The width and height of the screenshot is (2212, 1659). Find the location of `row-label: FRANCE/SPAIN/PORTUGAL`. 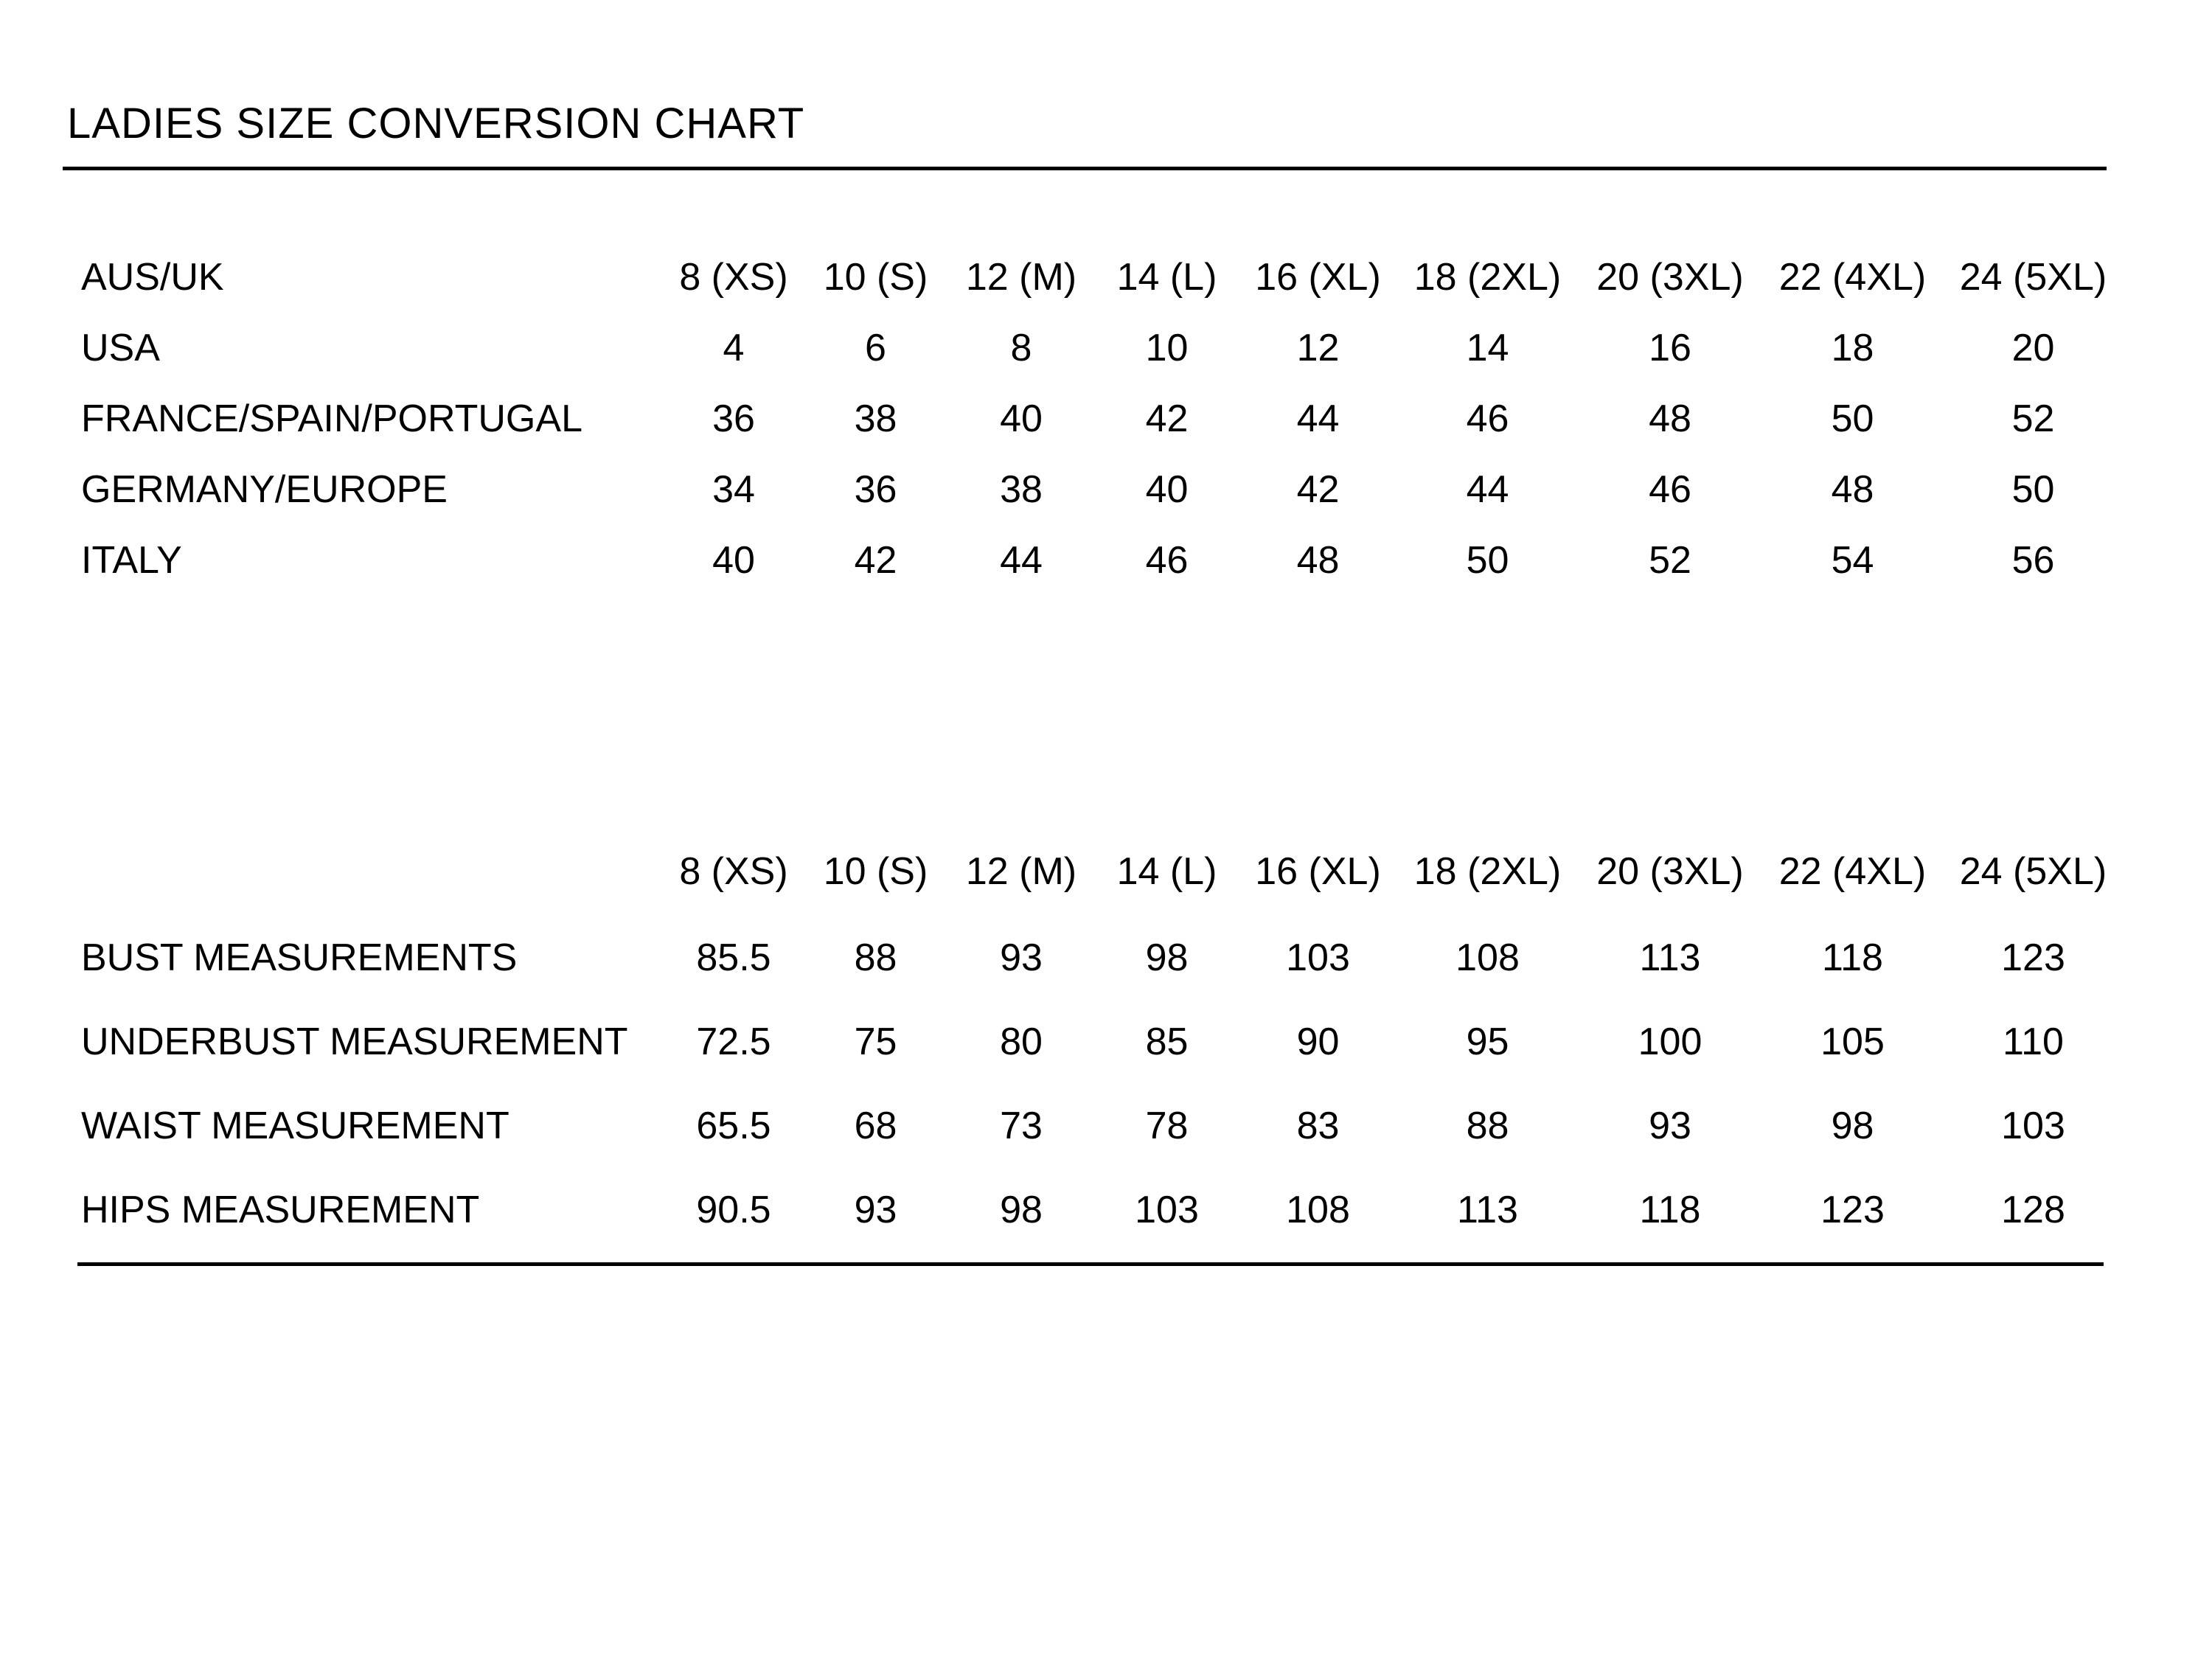

row-label: FRANCE/SPAIN/PORTUGAL is located at coordinates (331, 418).